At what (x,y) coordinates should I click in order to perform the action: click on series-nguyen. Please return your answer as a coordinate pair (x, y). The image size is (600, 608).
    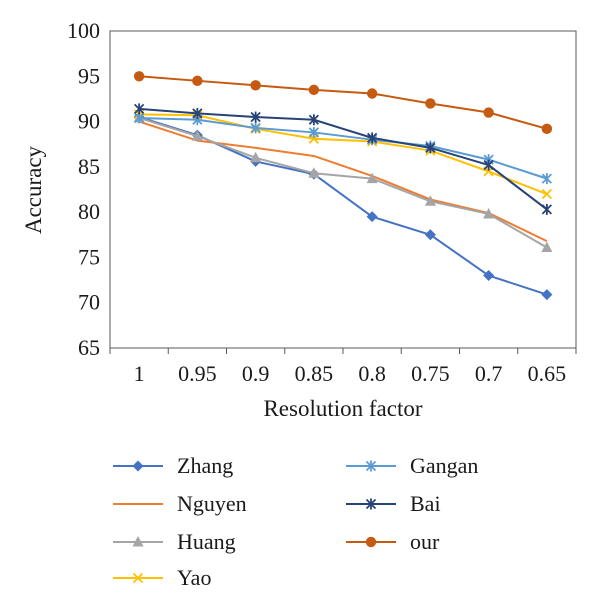
    Looking at the image, I should click on (343, 181).